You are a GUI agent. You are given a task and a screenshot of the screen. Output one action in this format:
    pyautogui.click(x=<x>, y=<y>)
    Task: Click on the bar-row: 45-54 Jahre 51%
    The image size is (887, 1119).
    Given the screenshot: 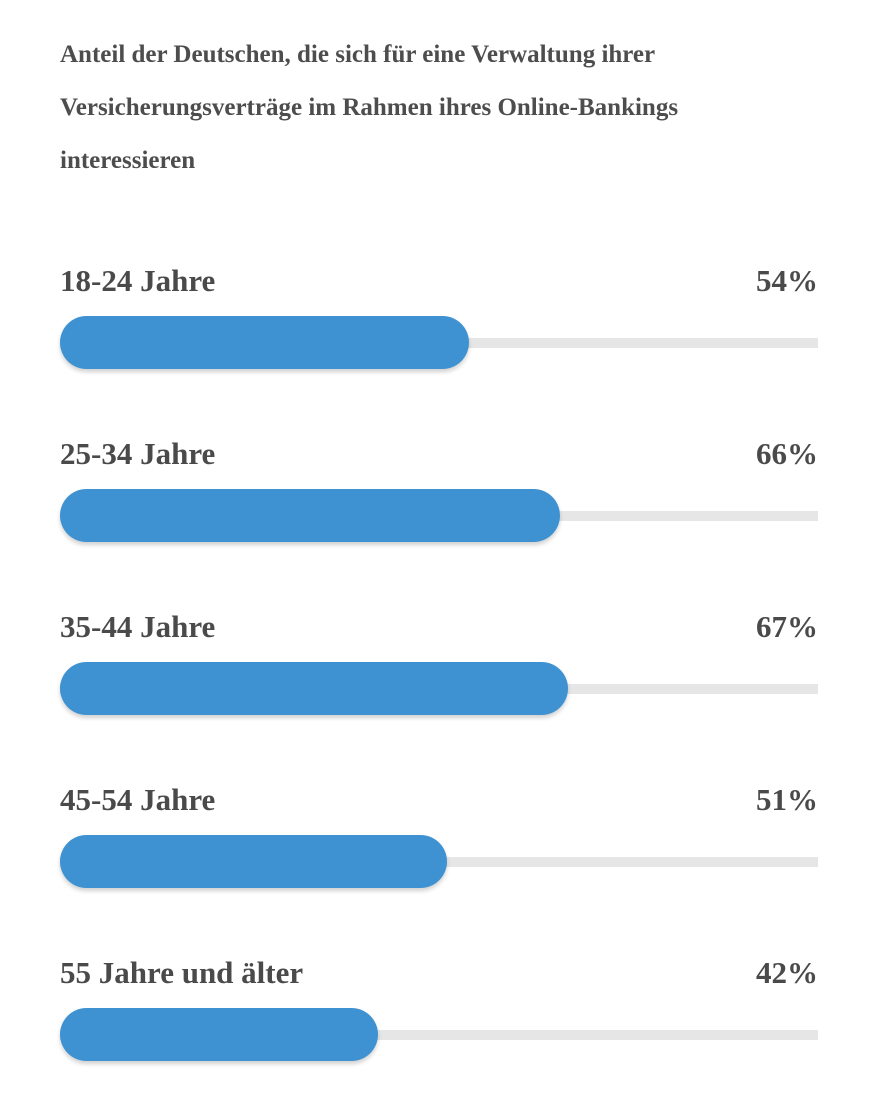 What is the action you would take?
    pyautogui.click(x=439, y=852)
    